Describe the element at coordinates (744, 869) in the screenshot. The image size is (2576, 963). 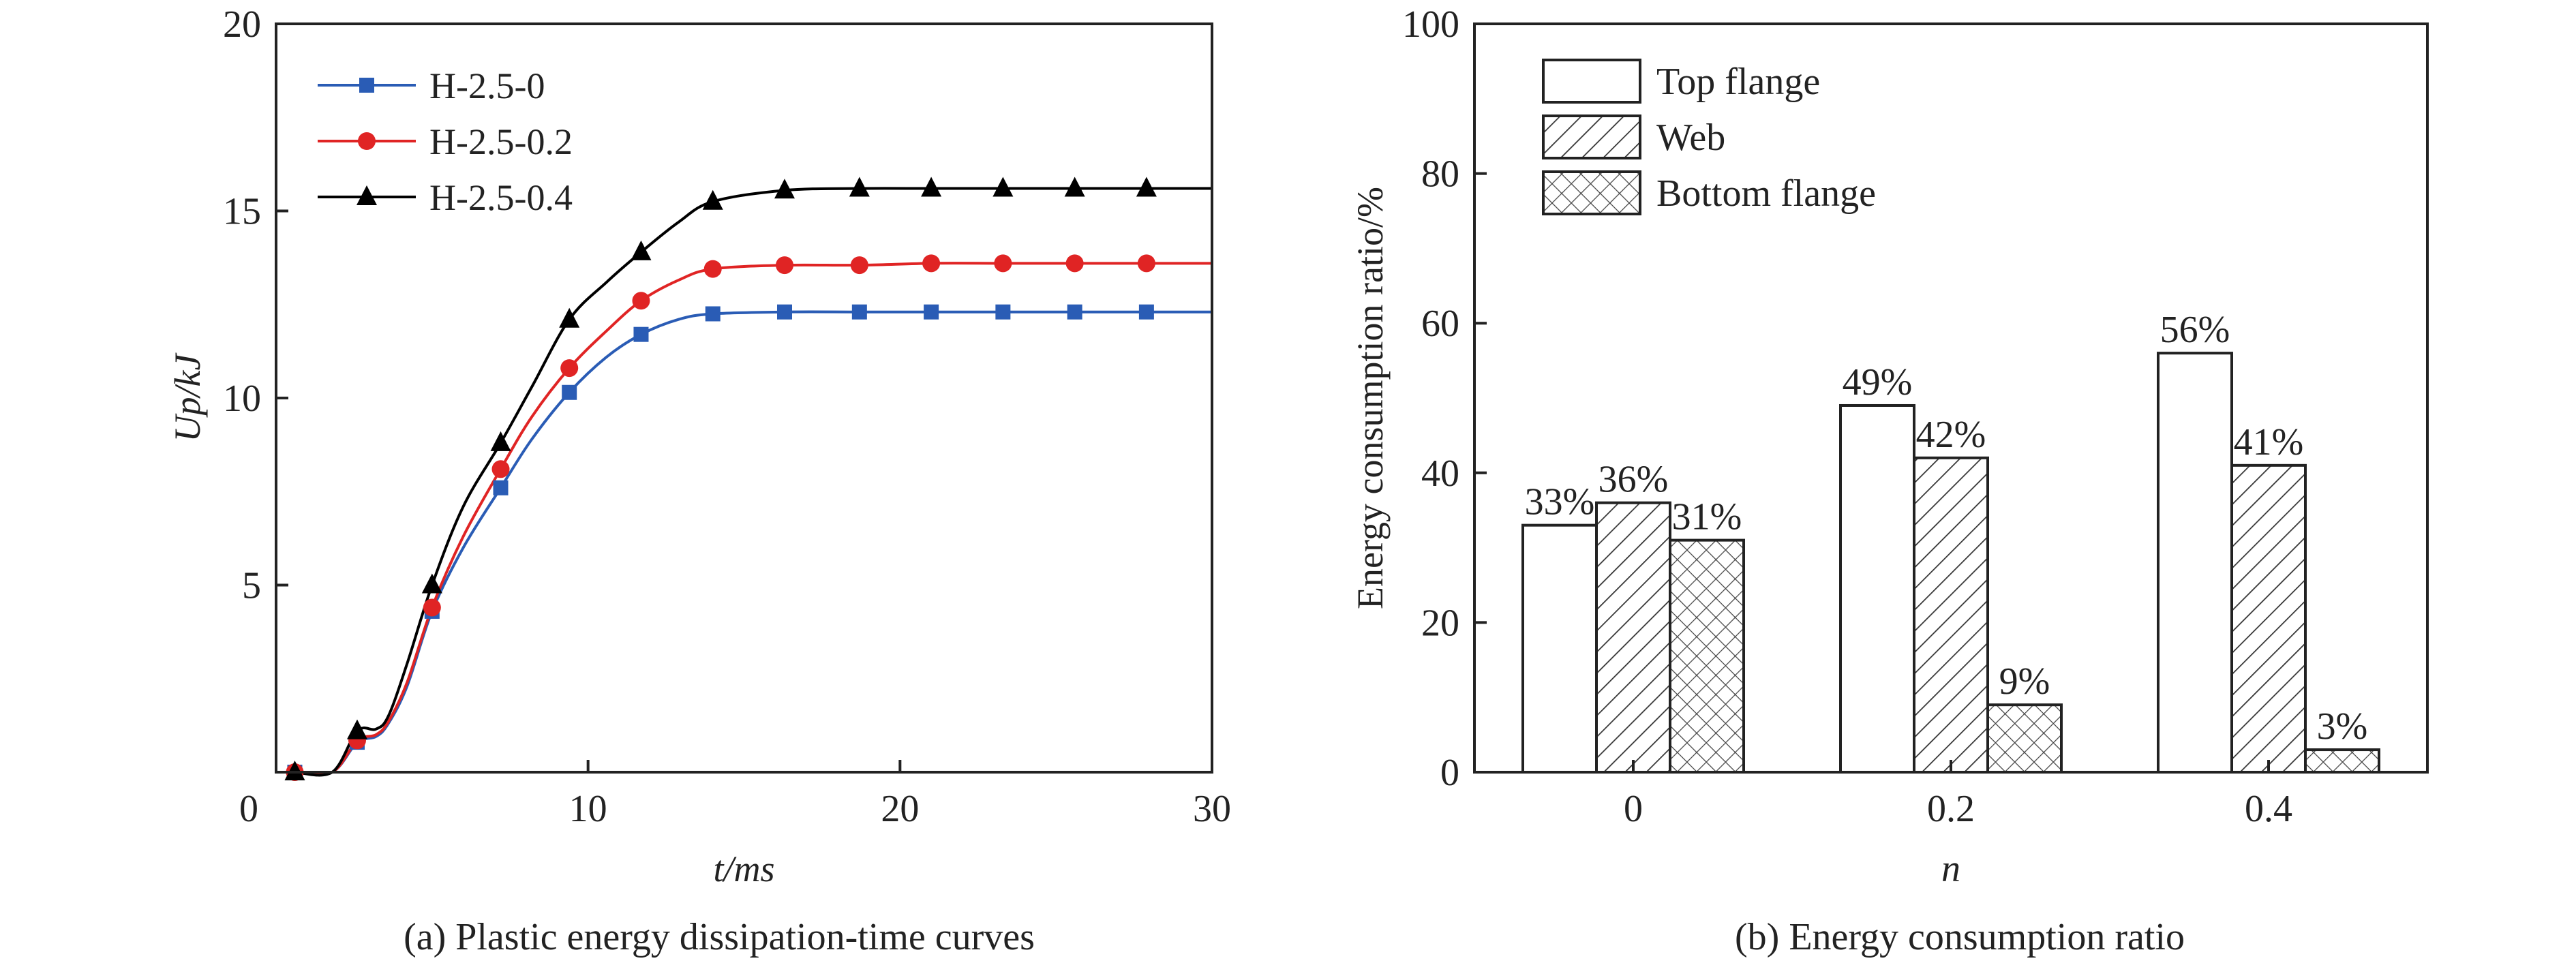
I see `x-axis-label: t/ms` at that location.